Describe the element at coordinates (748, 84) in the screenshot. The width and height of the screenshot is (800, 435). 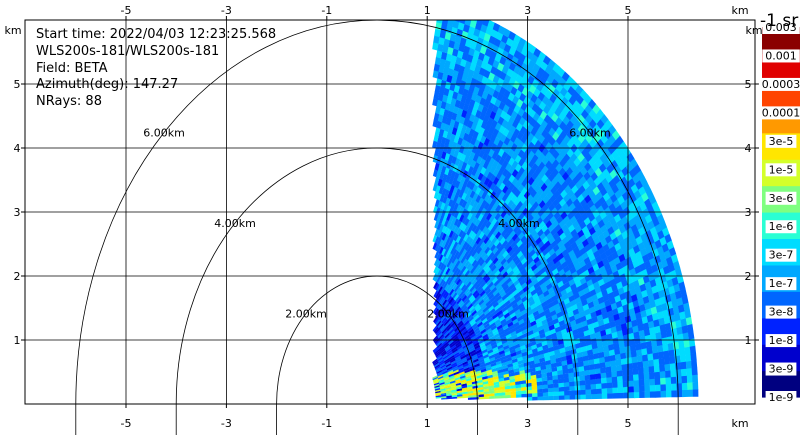
I see `y-tick-label-right: 5` at that location.